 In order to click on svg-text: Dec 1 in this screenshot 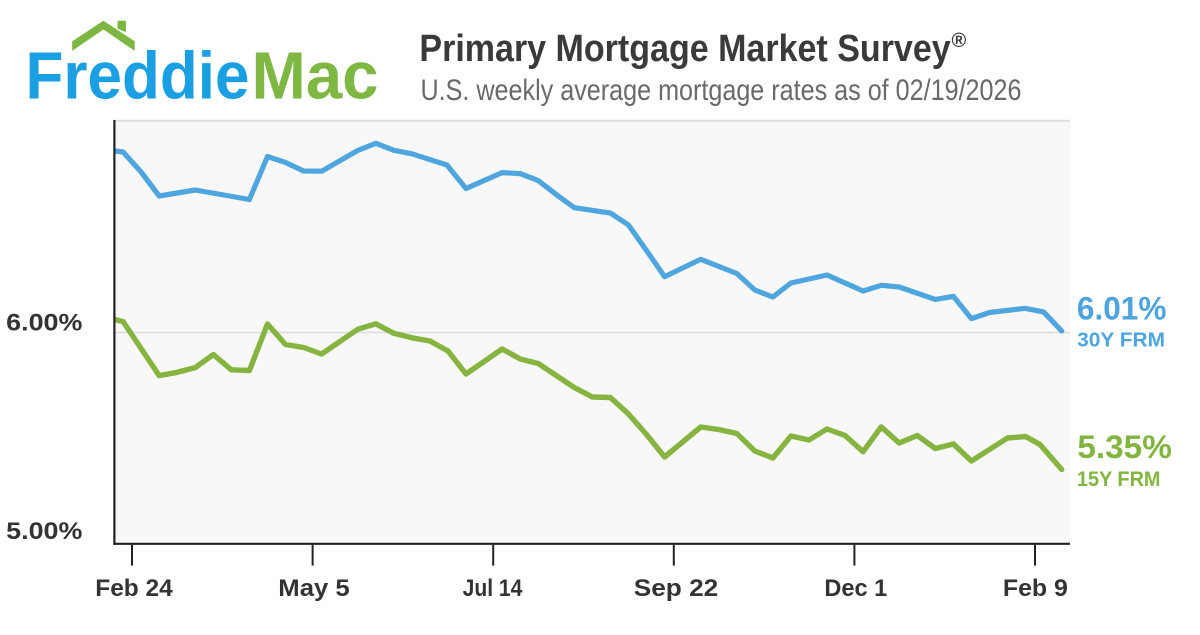, I will do `click(855, 588)`.